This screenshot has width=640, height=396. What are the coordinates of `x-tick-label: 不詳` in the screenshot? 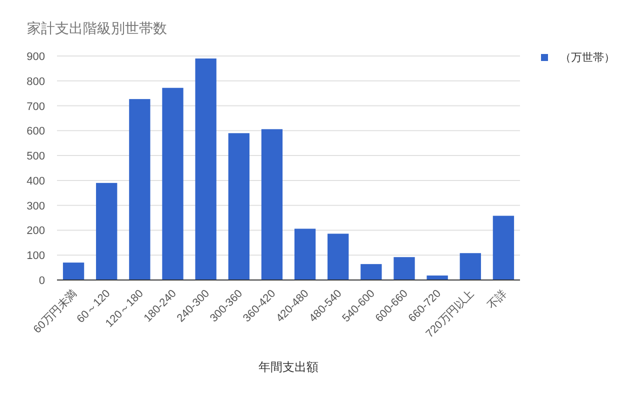 It's located at (497, 299).